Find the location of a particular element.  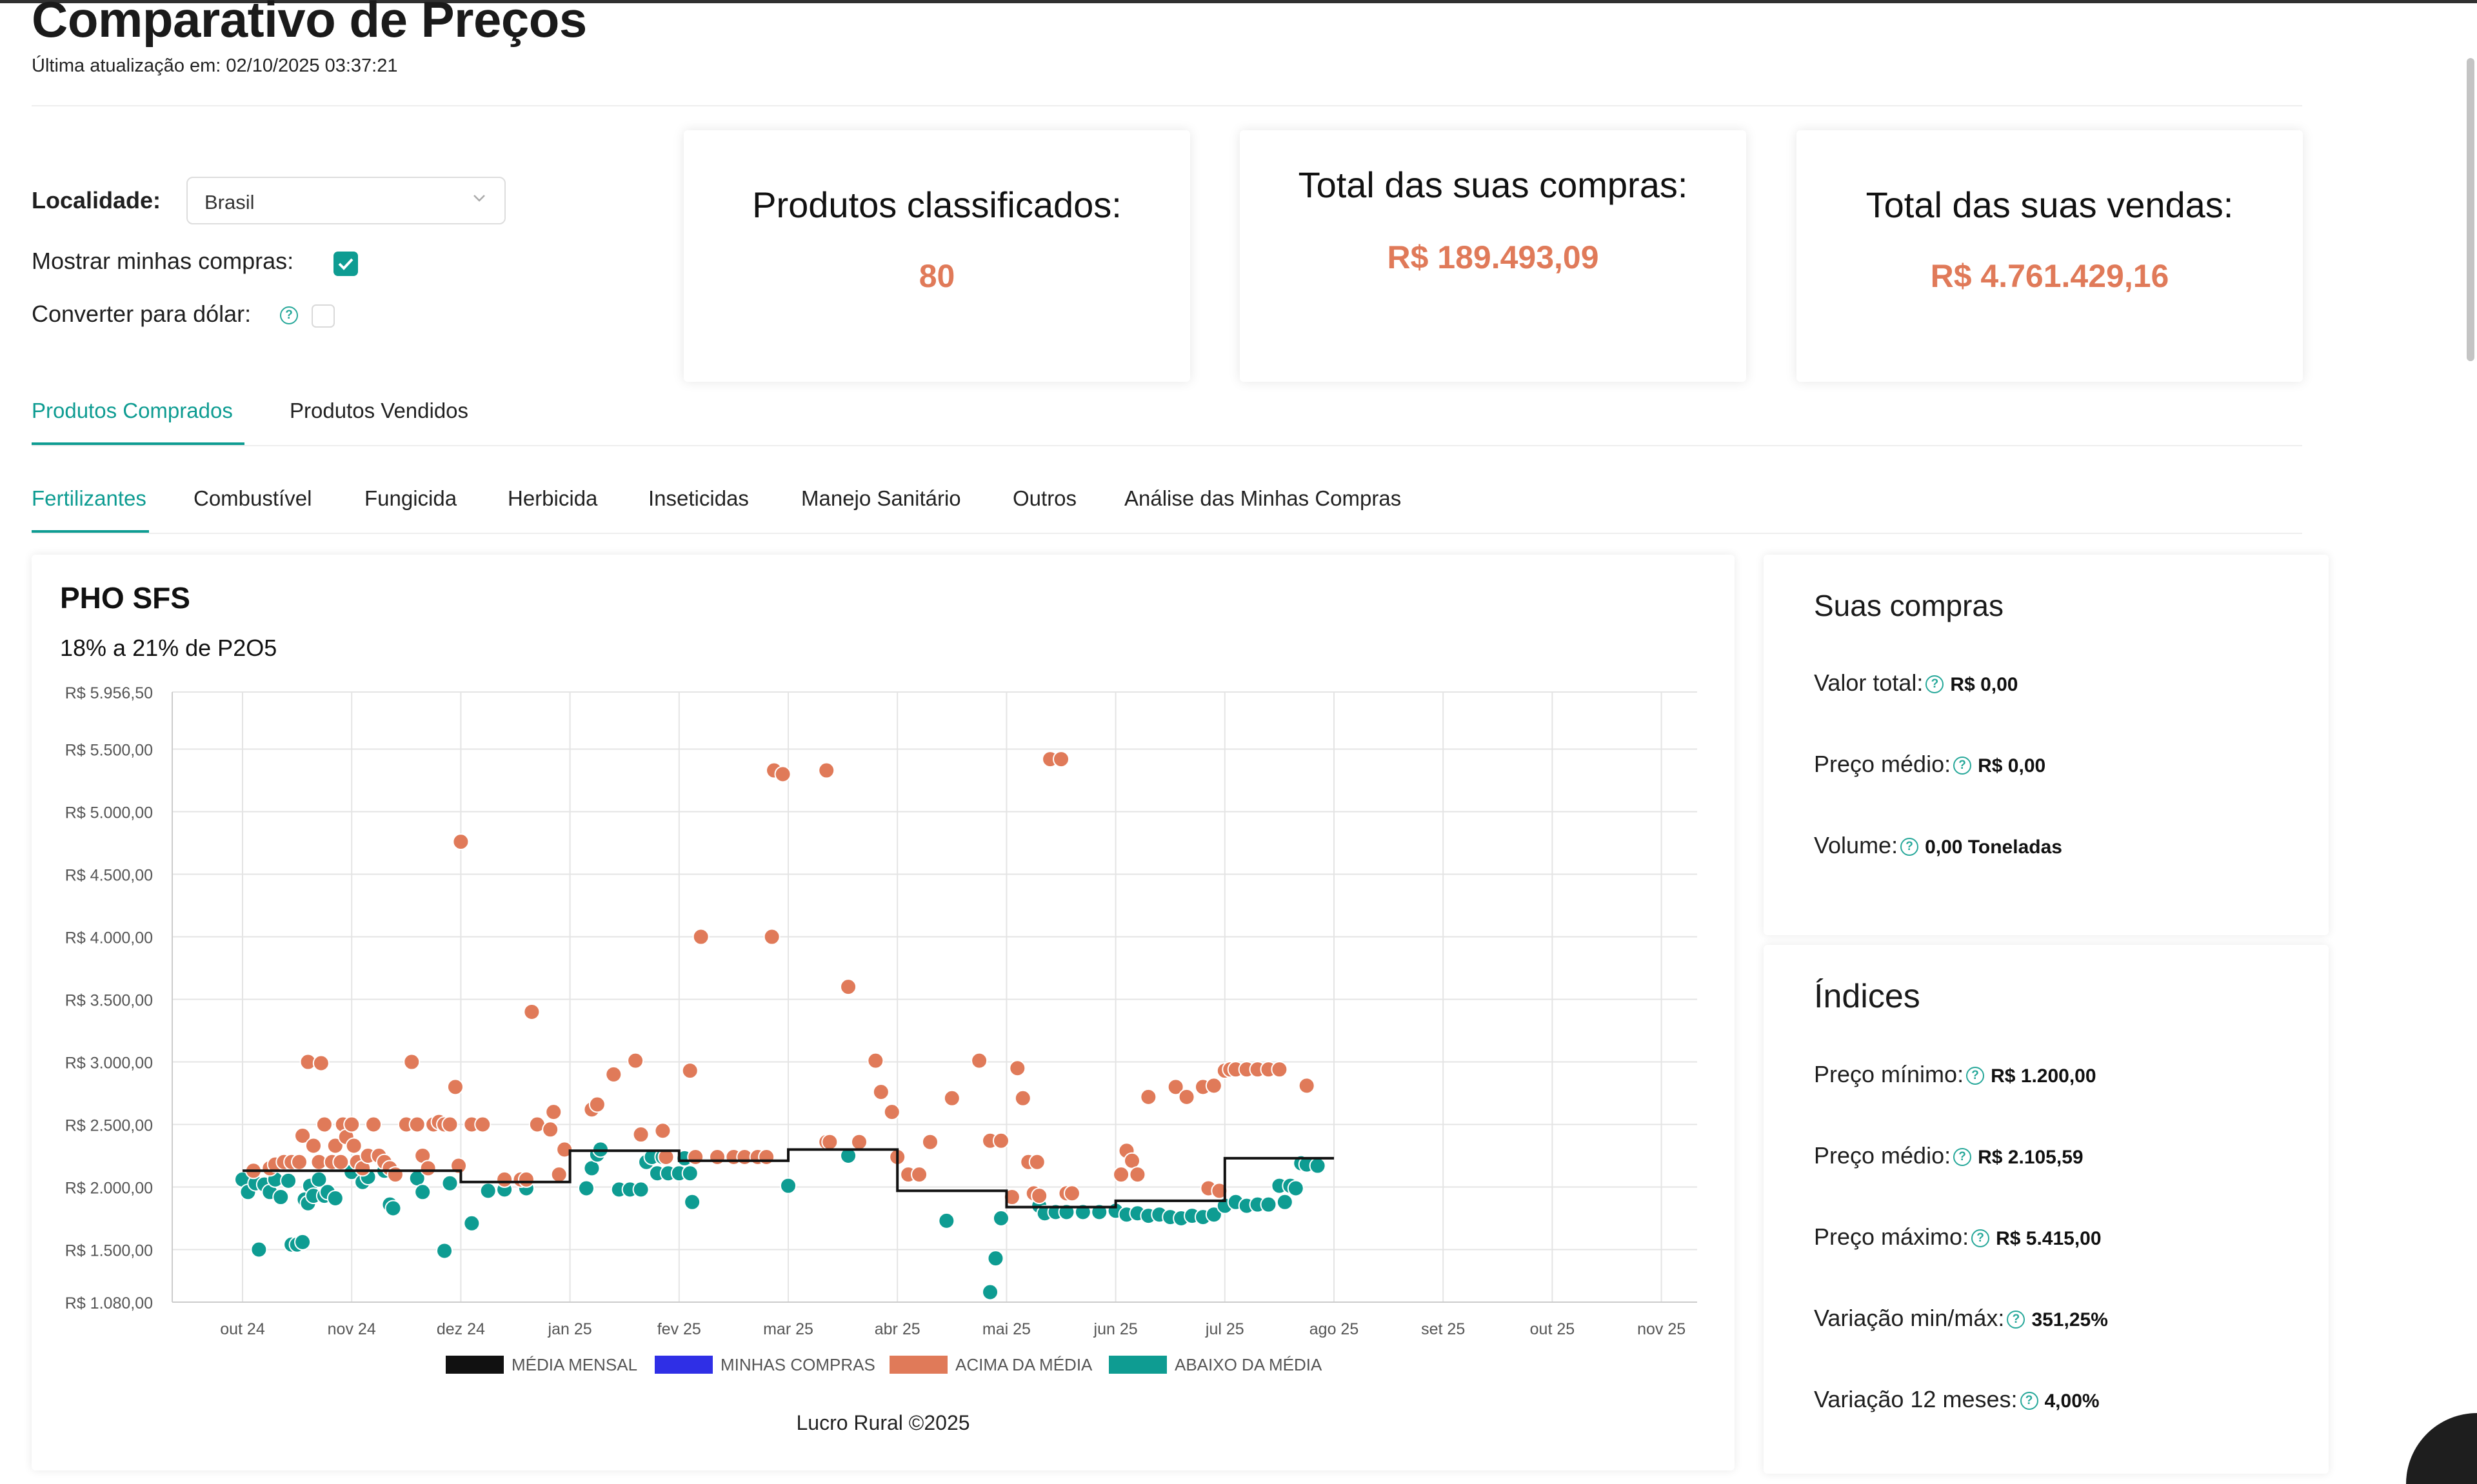

x-tick-label: mar 25 is located at coordinates (788, 1329).